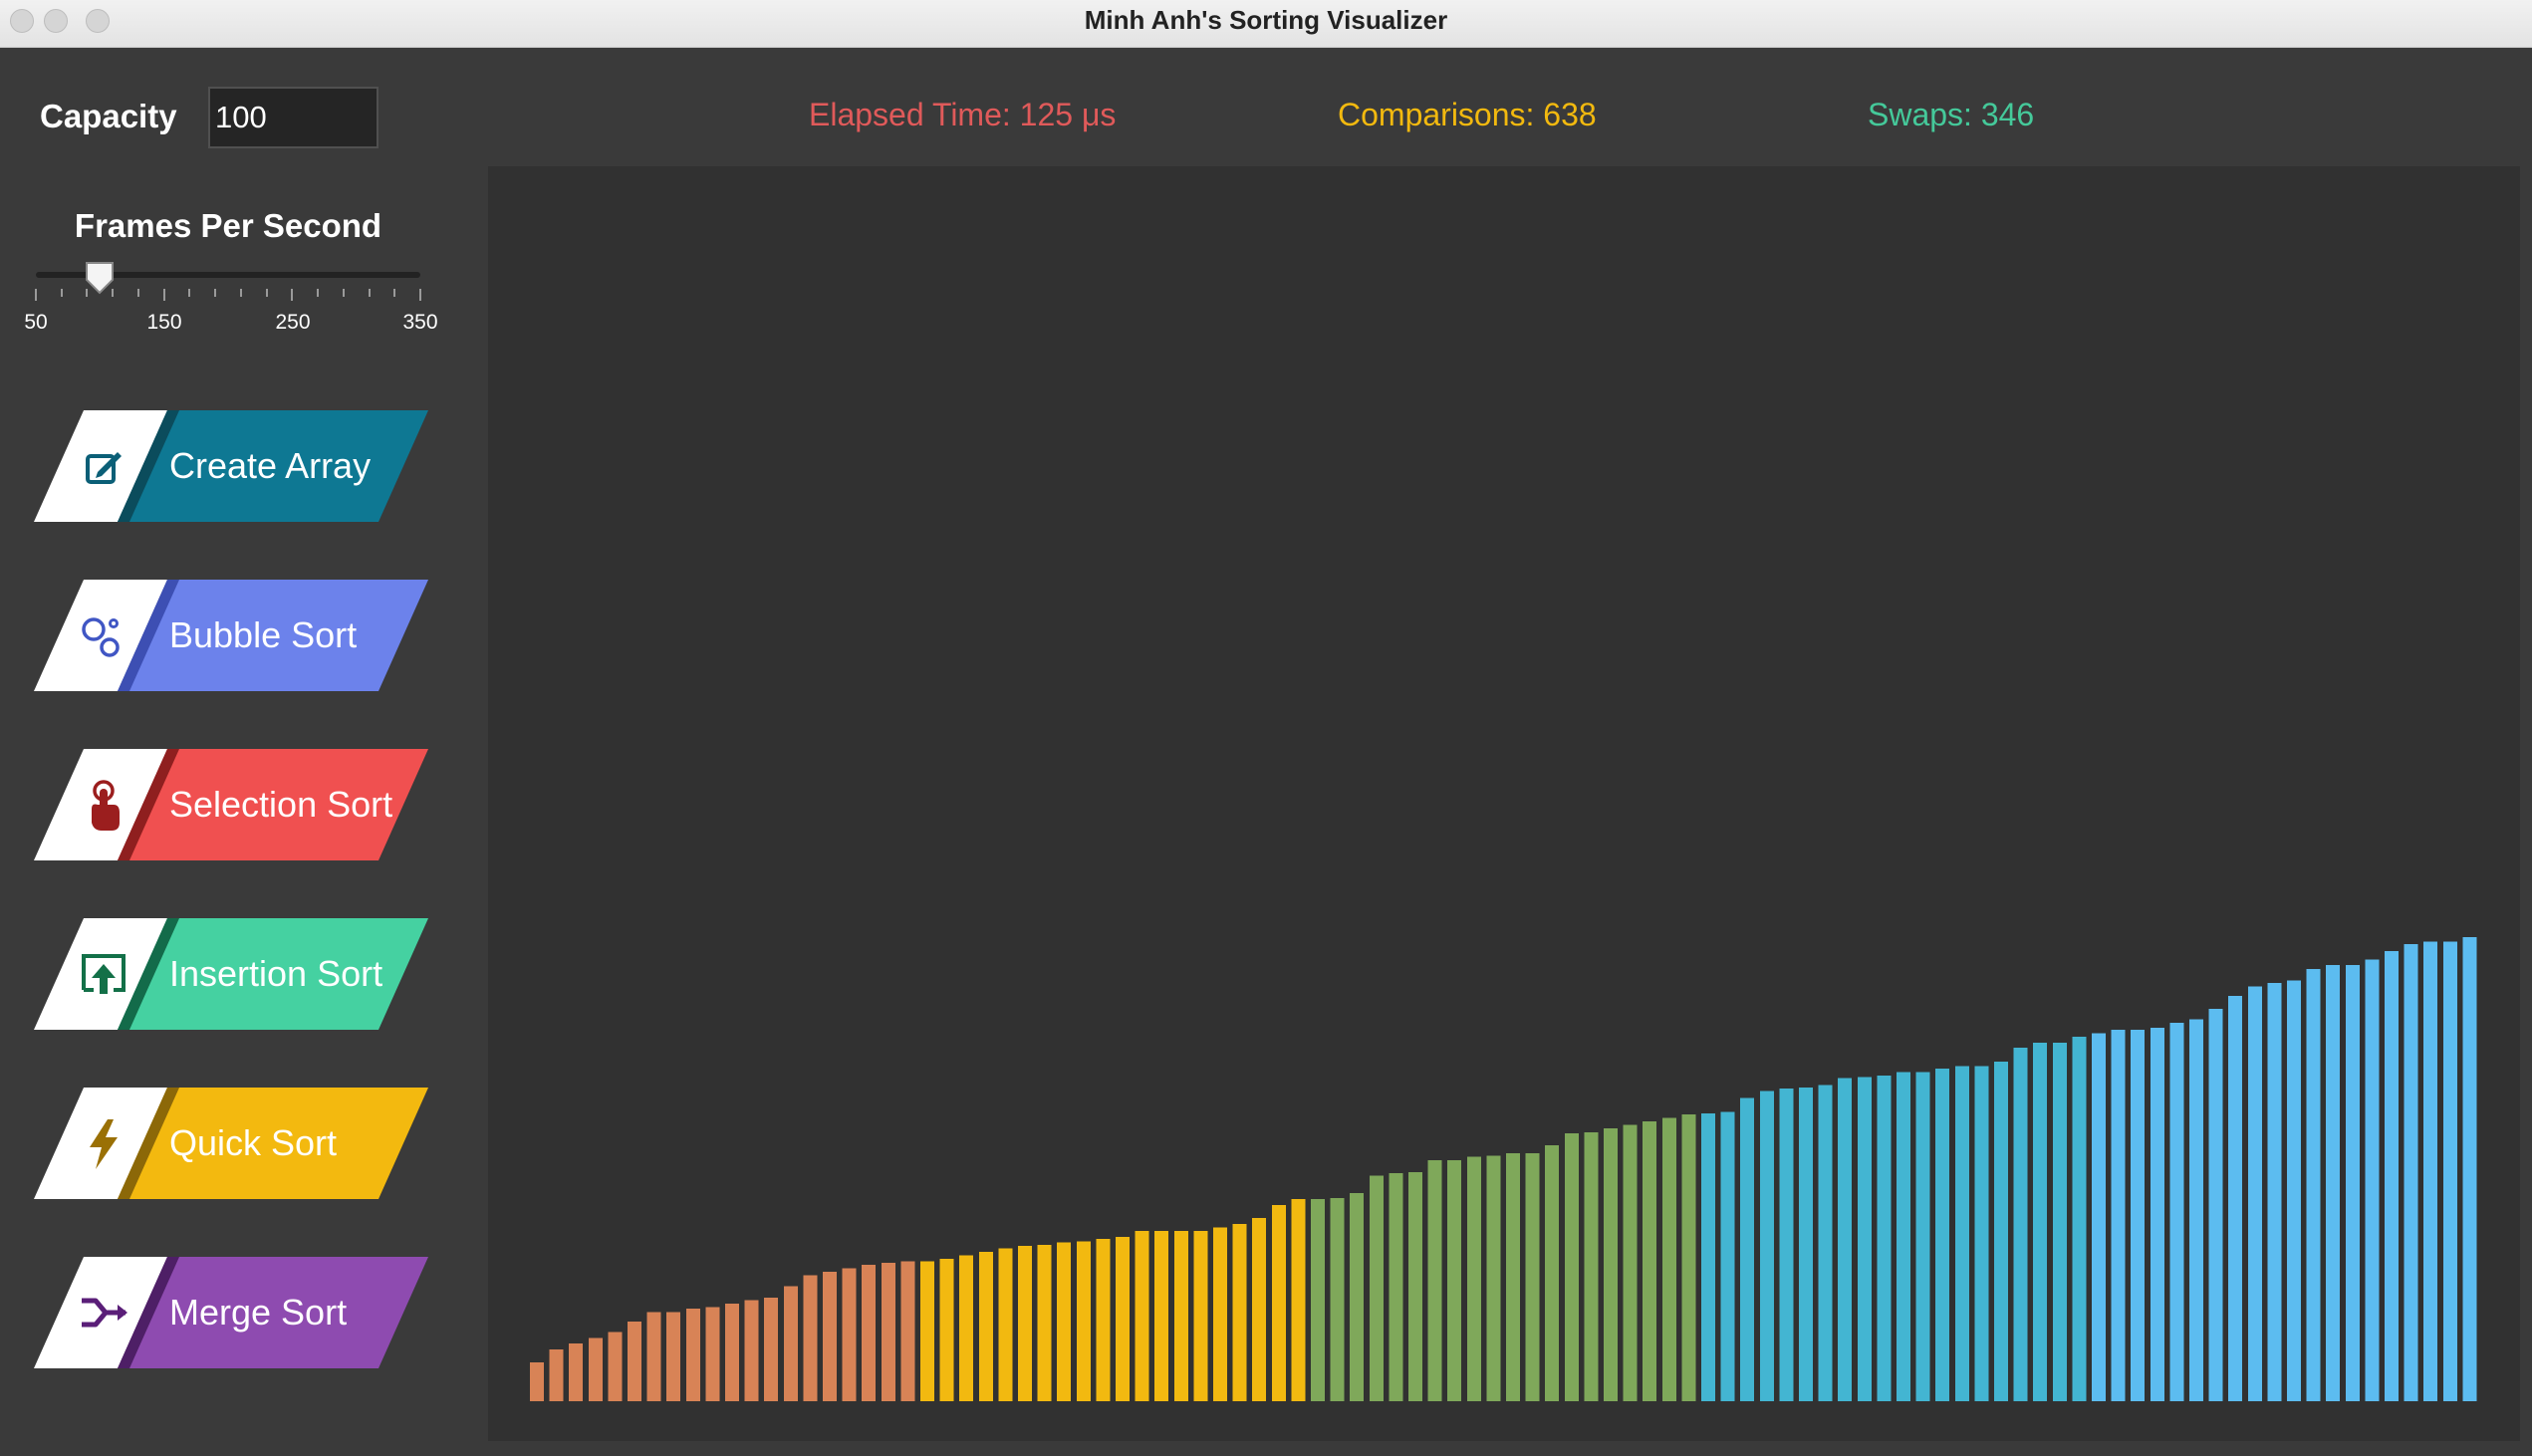 The width and height of the screenshot is (2532, 1456). Describe the element at coordinates (104, 974) in the screenshot. I see `insert-icon` at that location.